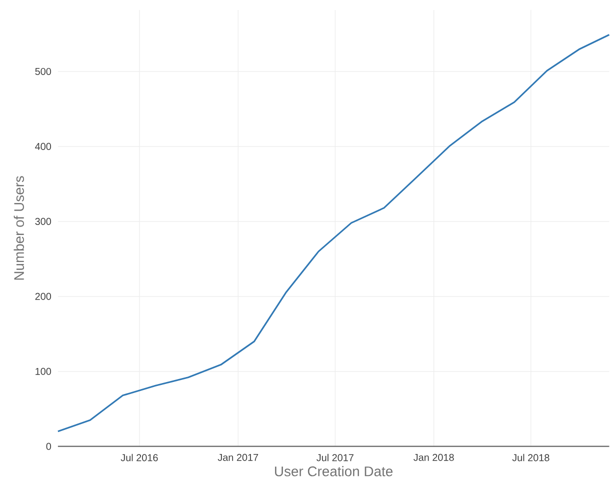 This screenshot has width=610, height=501. Describe the element at coordinates (139, 458) in the screenshot. I see `x-tick-label: Jul 2016` at that location.